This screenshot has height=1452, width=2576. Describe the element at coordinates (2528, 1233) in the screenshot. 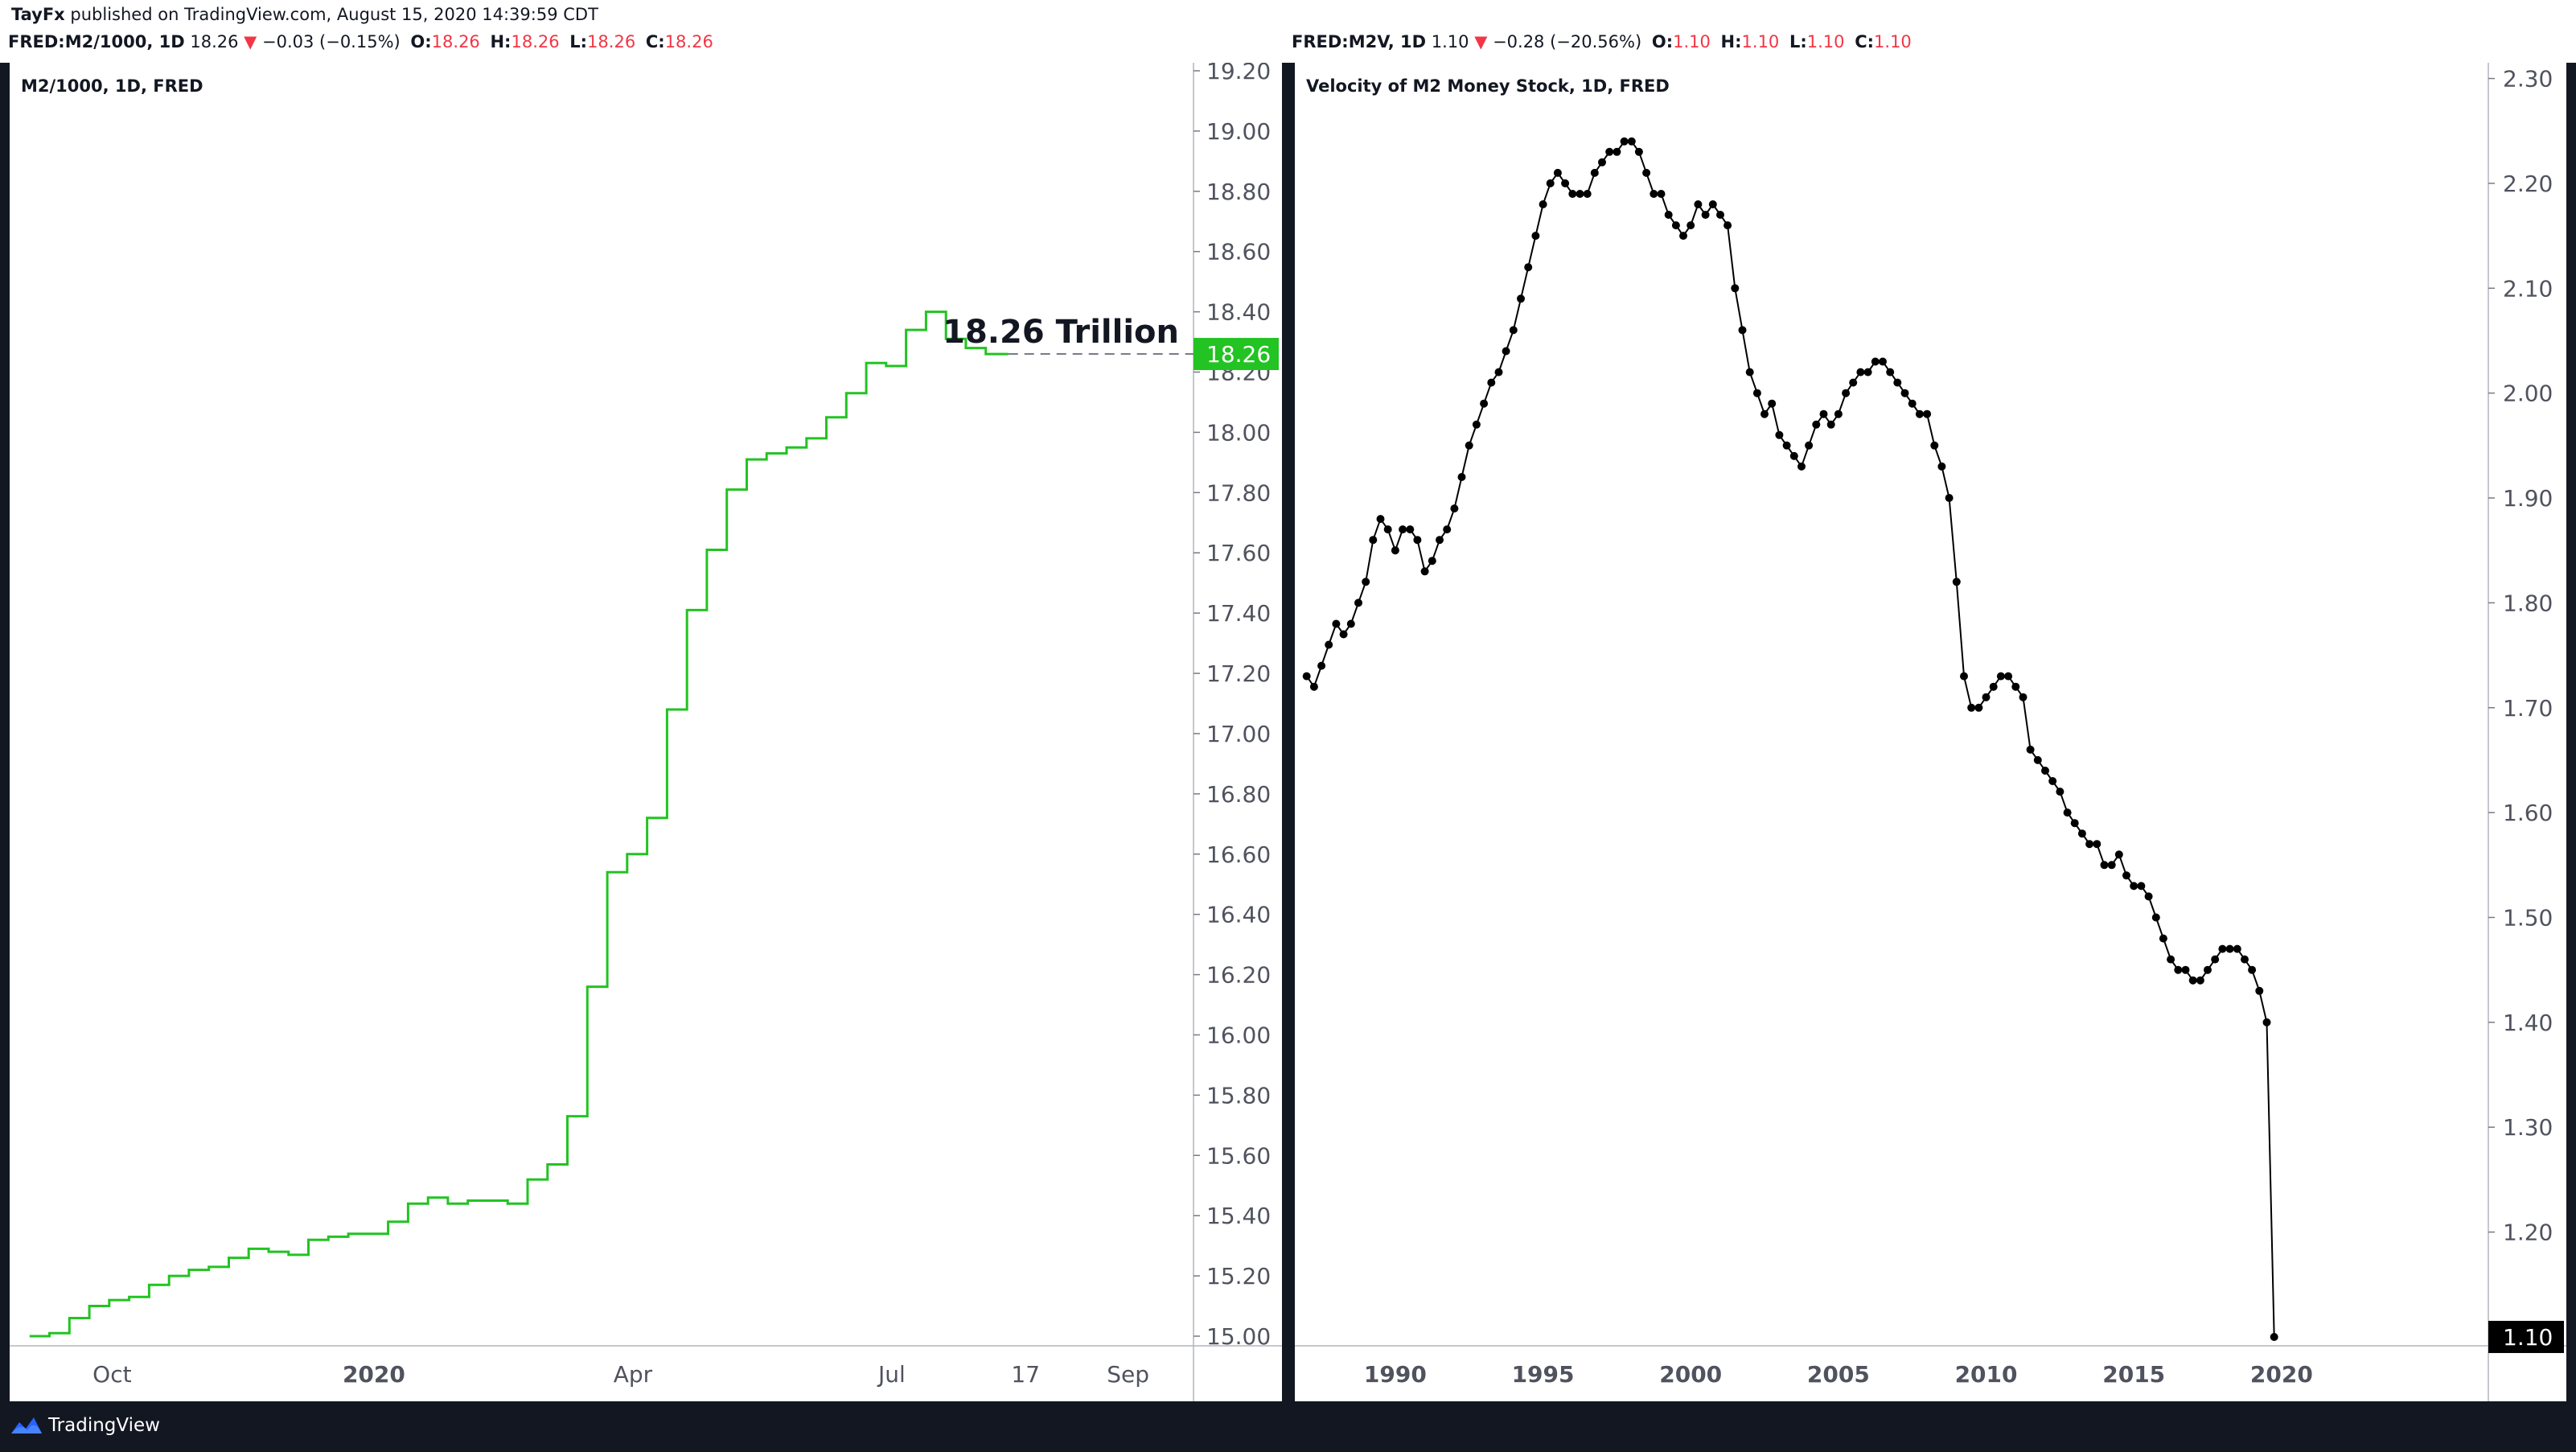

I see `right-y-tick-label: 1.20` at that location.